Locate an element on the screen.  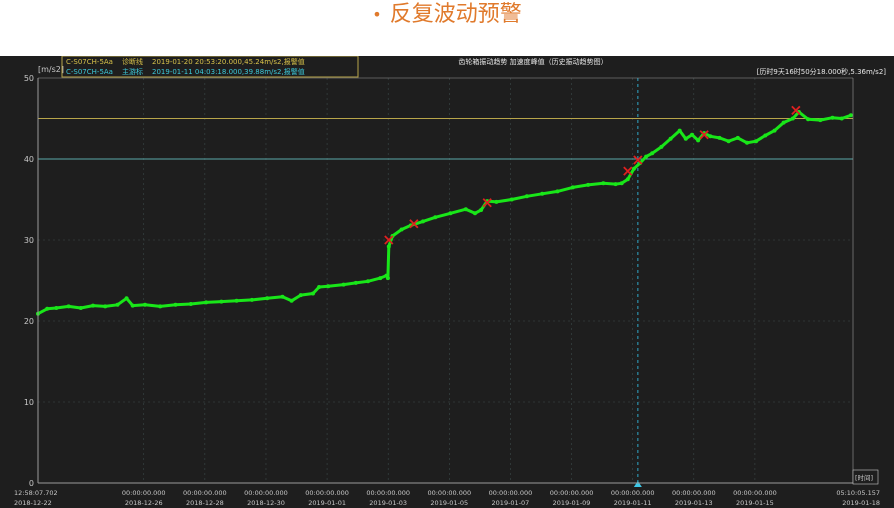
legend-row2-tag: 主游标 is located at coordinates (132, 71).